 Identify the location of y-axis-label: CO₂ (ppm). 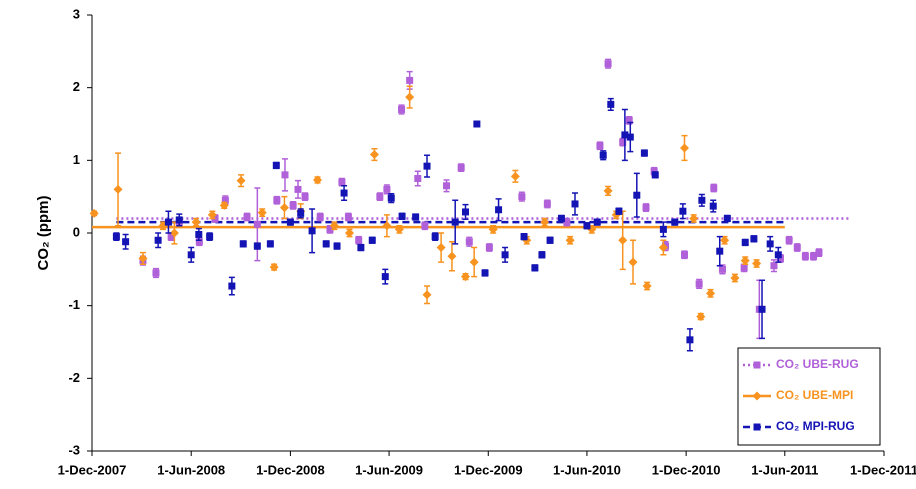
(43, 233).